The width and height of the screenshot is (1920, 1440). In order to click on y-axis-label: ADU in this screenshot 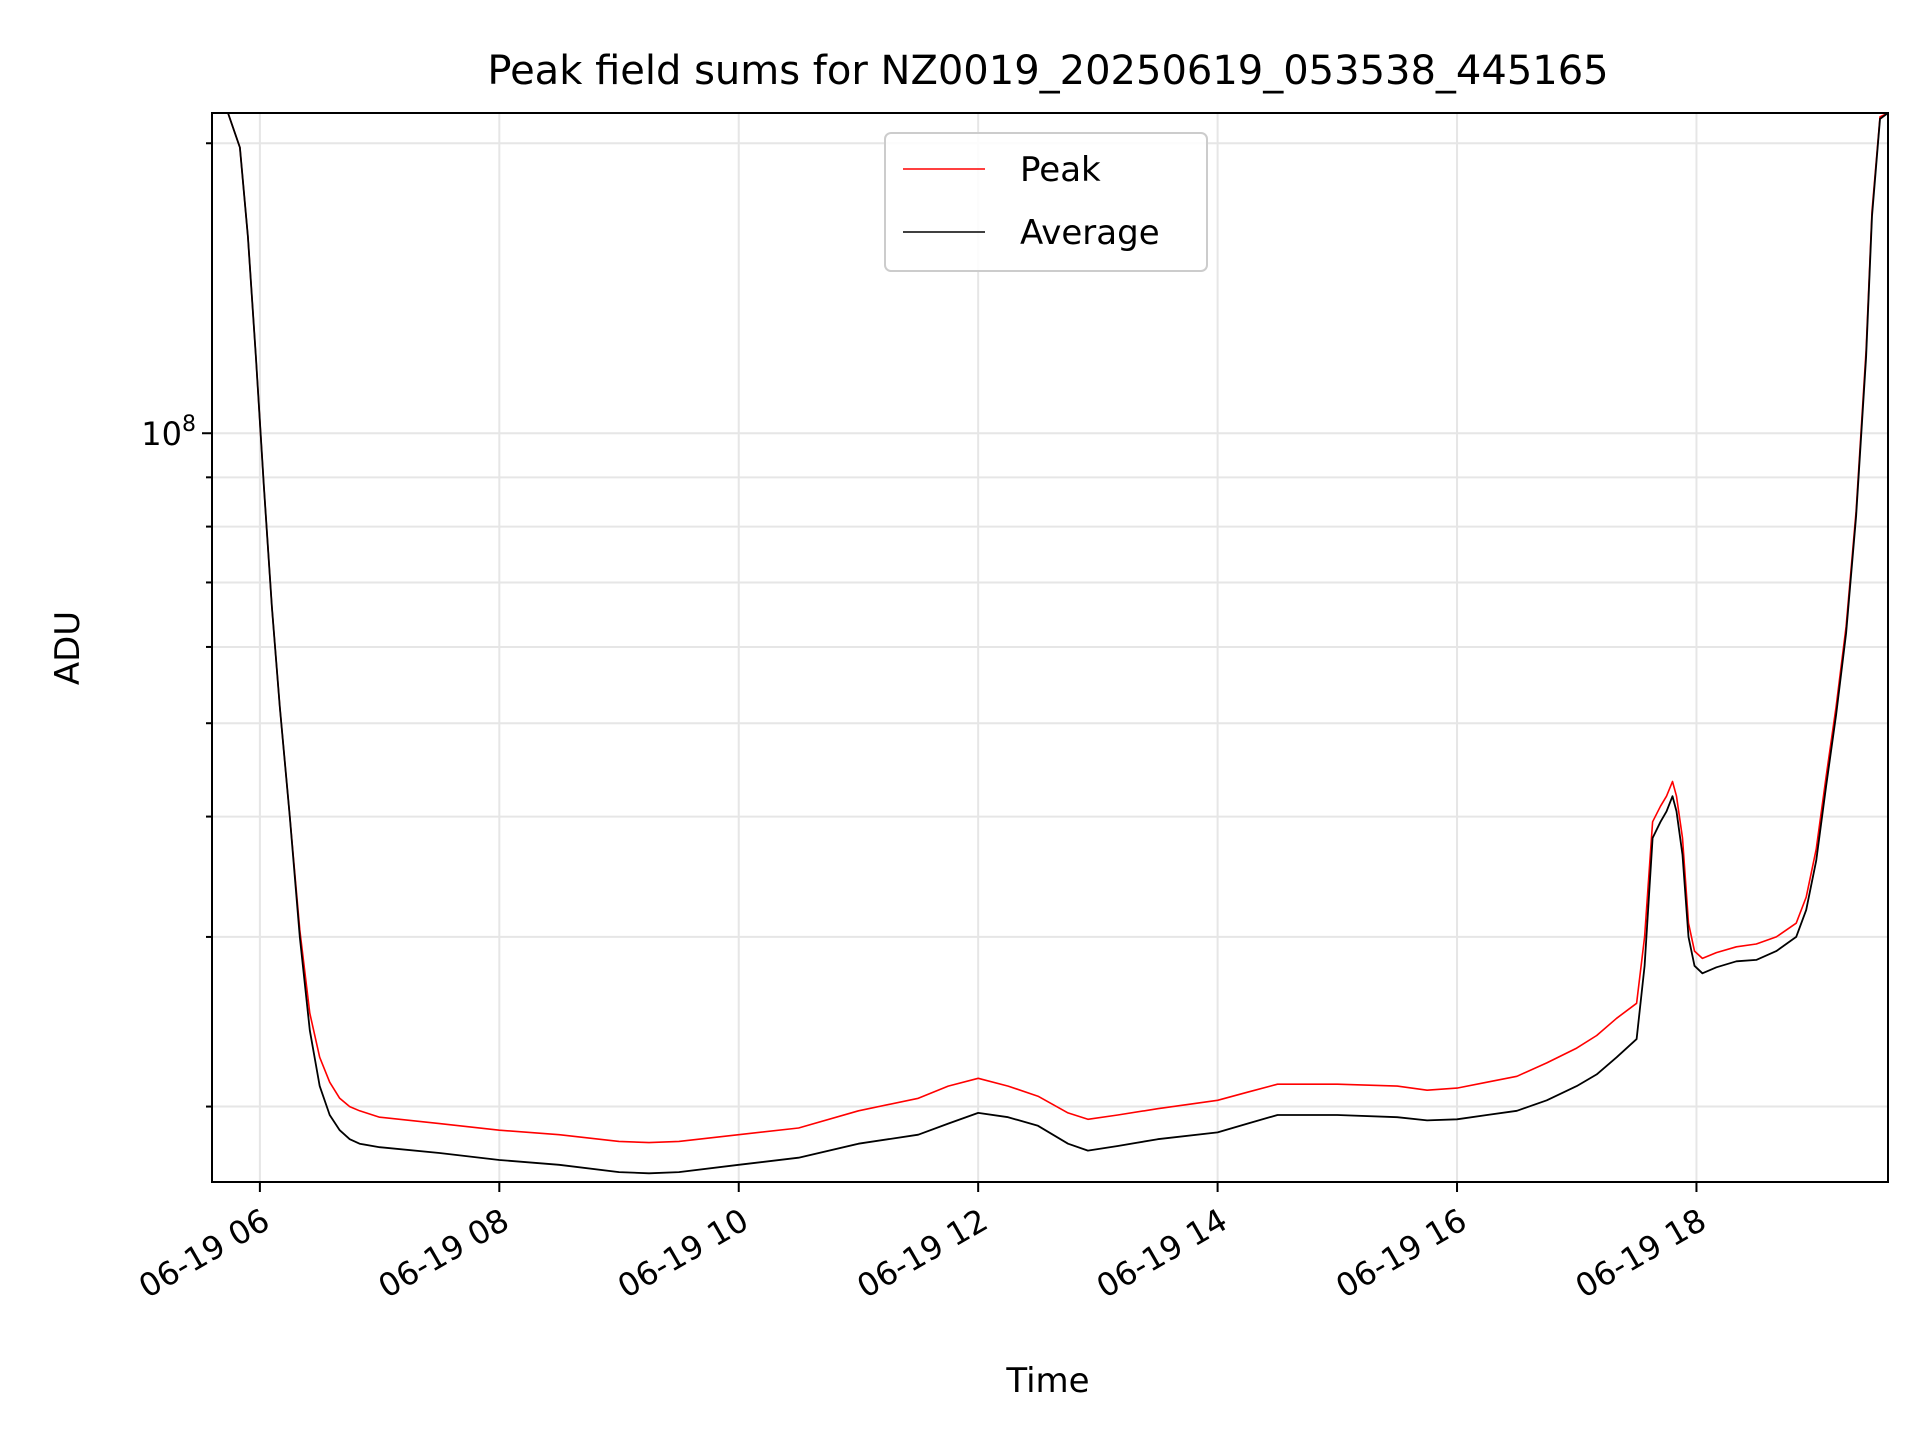, I will do `click(68, 648)`.